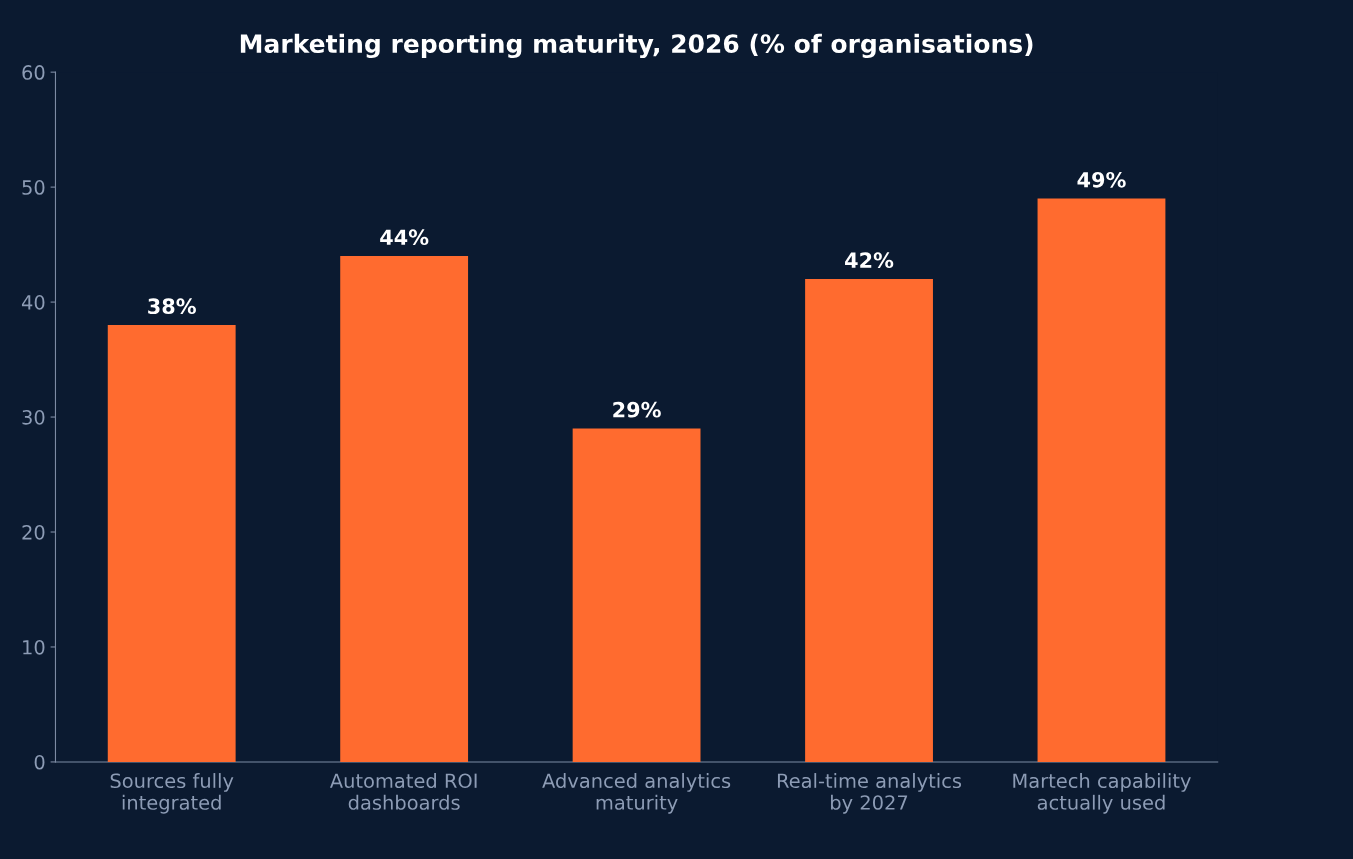 Image resolution: width=1353 pixels, height=859 pixels. What do you see at coordinates (869, 260) in the screenshot?
I see `data-label: 42%` at bounding box center [869, 260].